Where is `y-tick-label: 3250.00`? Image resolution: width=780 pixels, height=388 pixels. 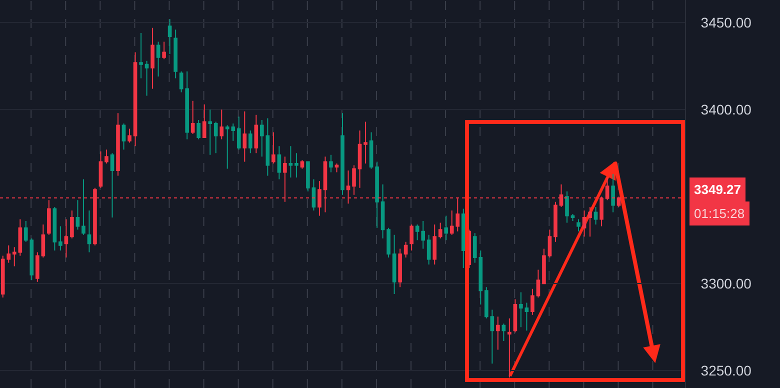
y-tick-label: 3250.00 is located at coordinates (726, 370).